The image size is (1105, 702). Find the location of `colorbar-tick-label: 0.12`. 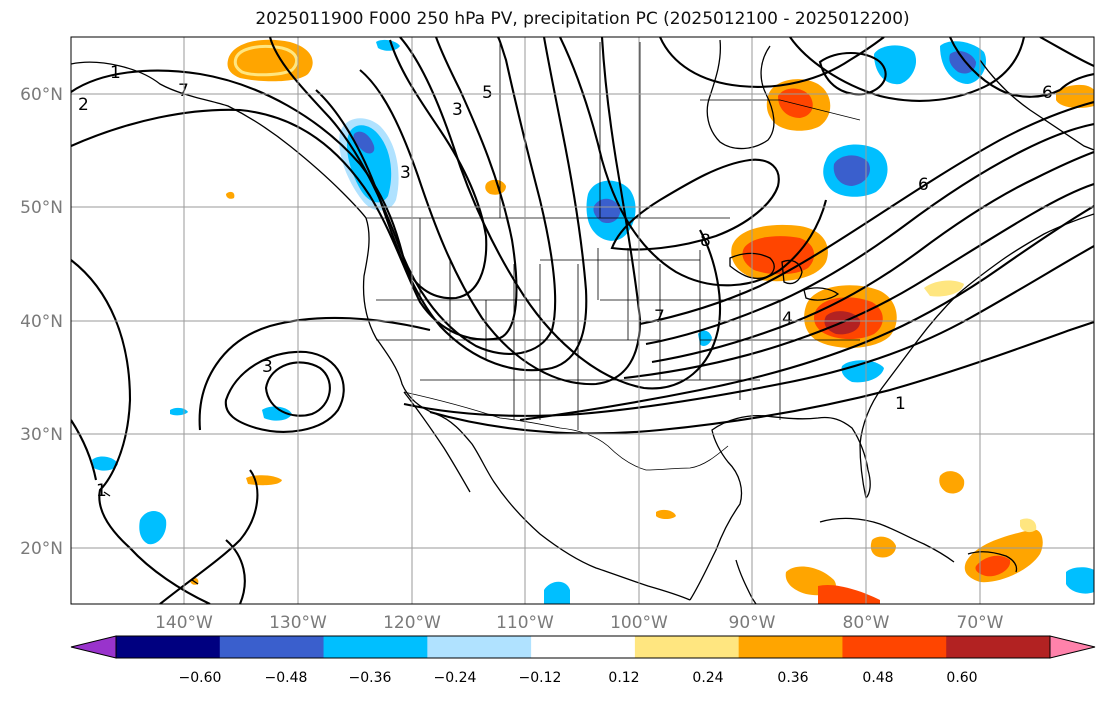

colorbar-tick-label: 0.12 is located at coordinates (623, 678).